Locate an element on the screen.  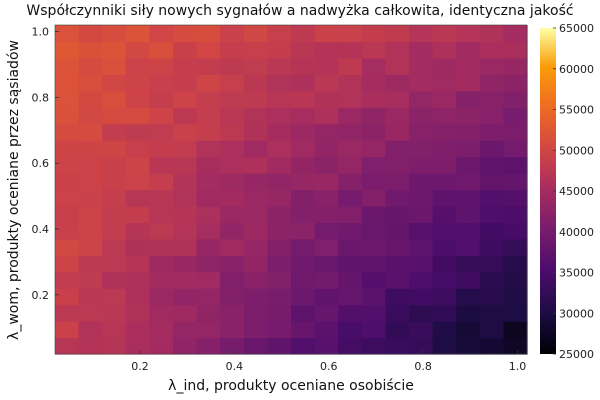
colorbar-tick-label: 55000 is located at coordinates (576, 110).